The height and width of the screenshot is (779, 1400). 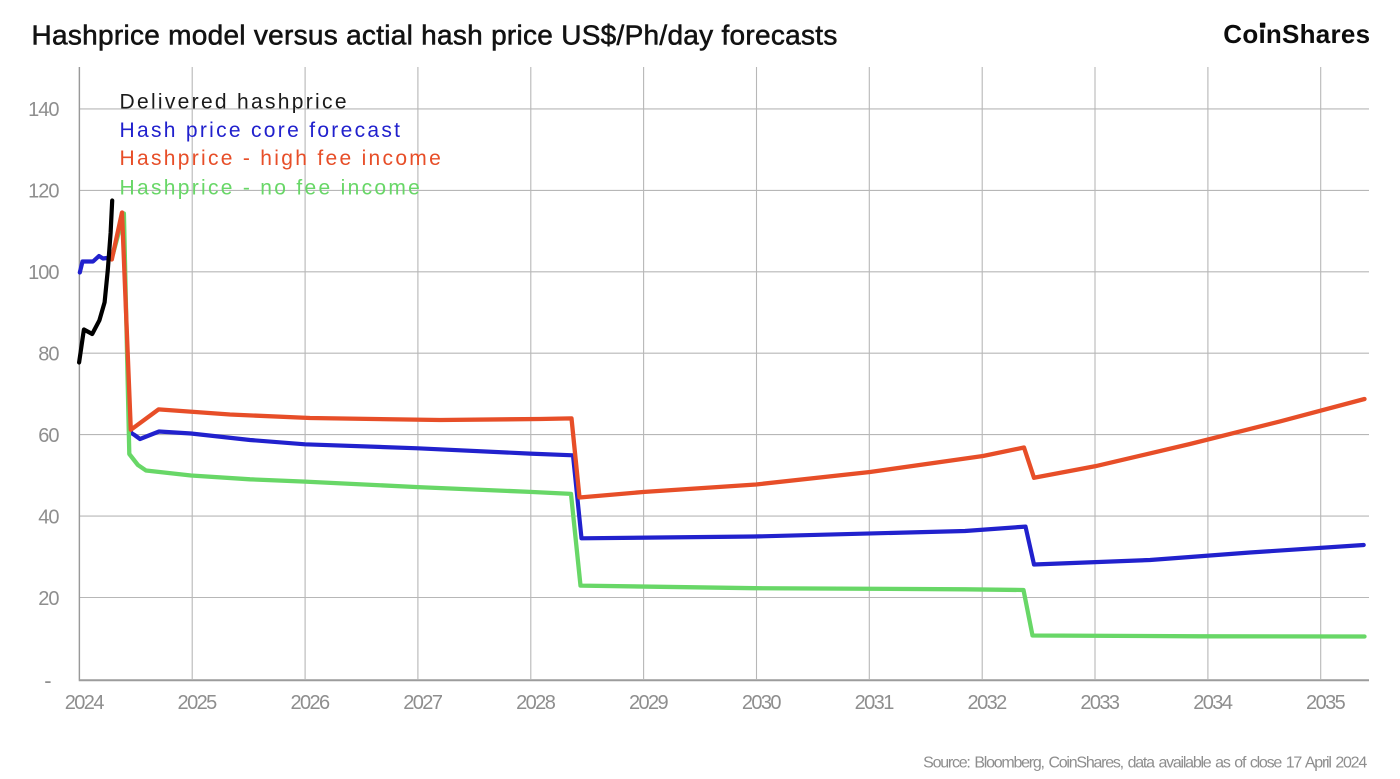 I want to click on svg-text: 2027, so click(x=423, y=703).